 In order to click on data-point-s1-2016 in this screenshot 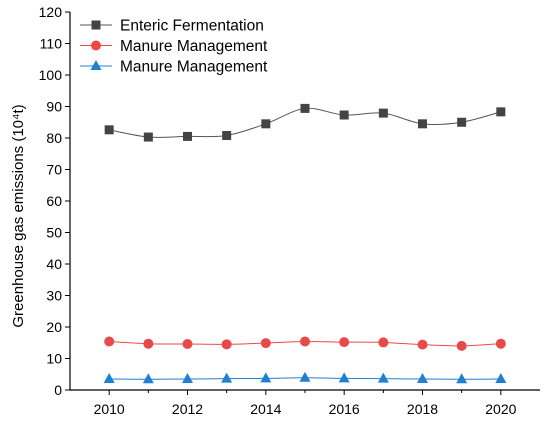, I will do `click(344, 115)`.